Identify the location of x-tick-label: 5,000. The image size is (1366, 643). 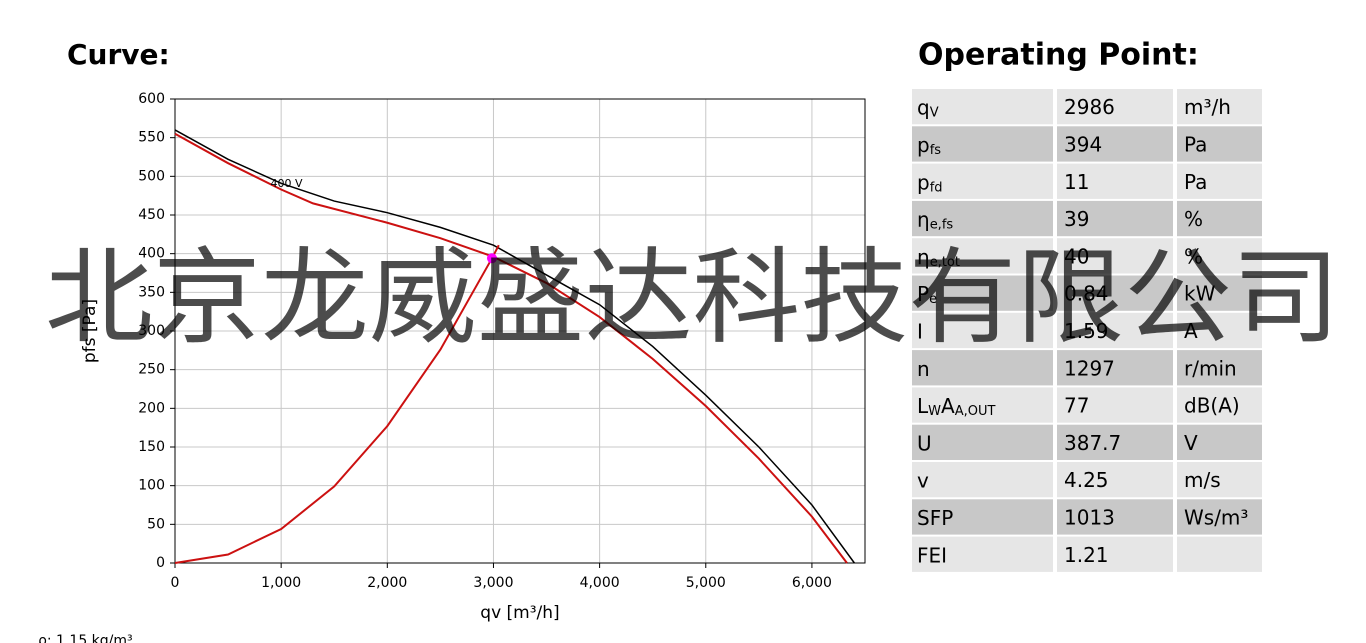
(706, 583).